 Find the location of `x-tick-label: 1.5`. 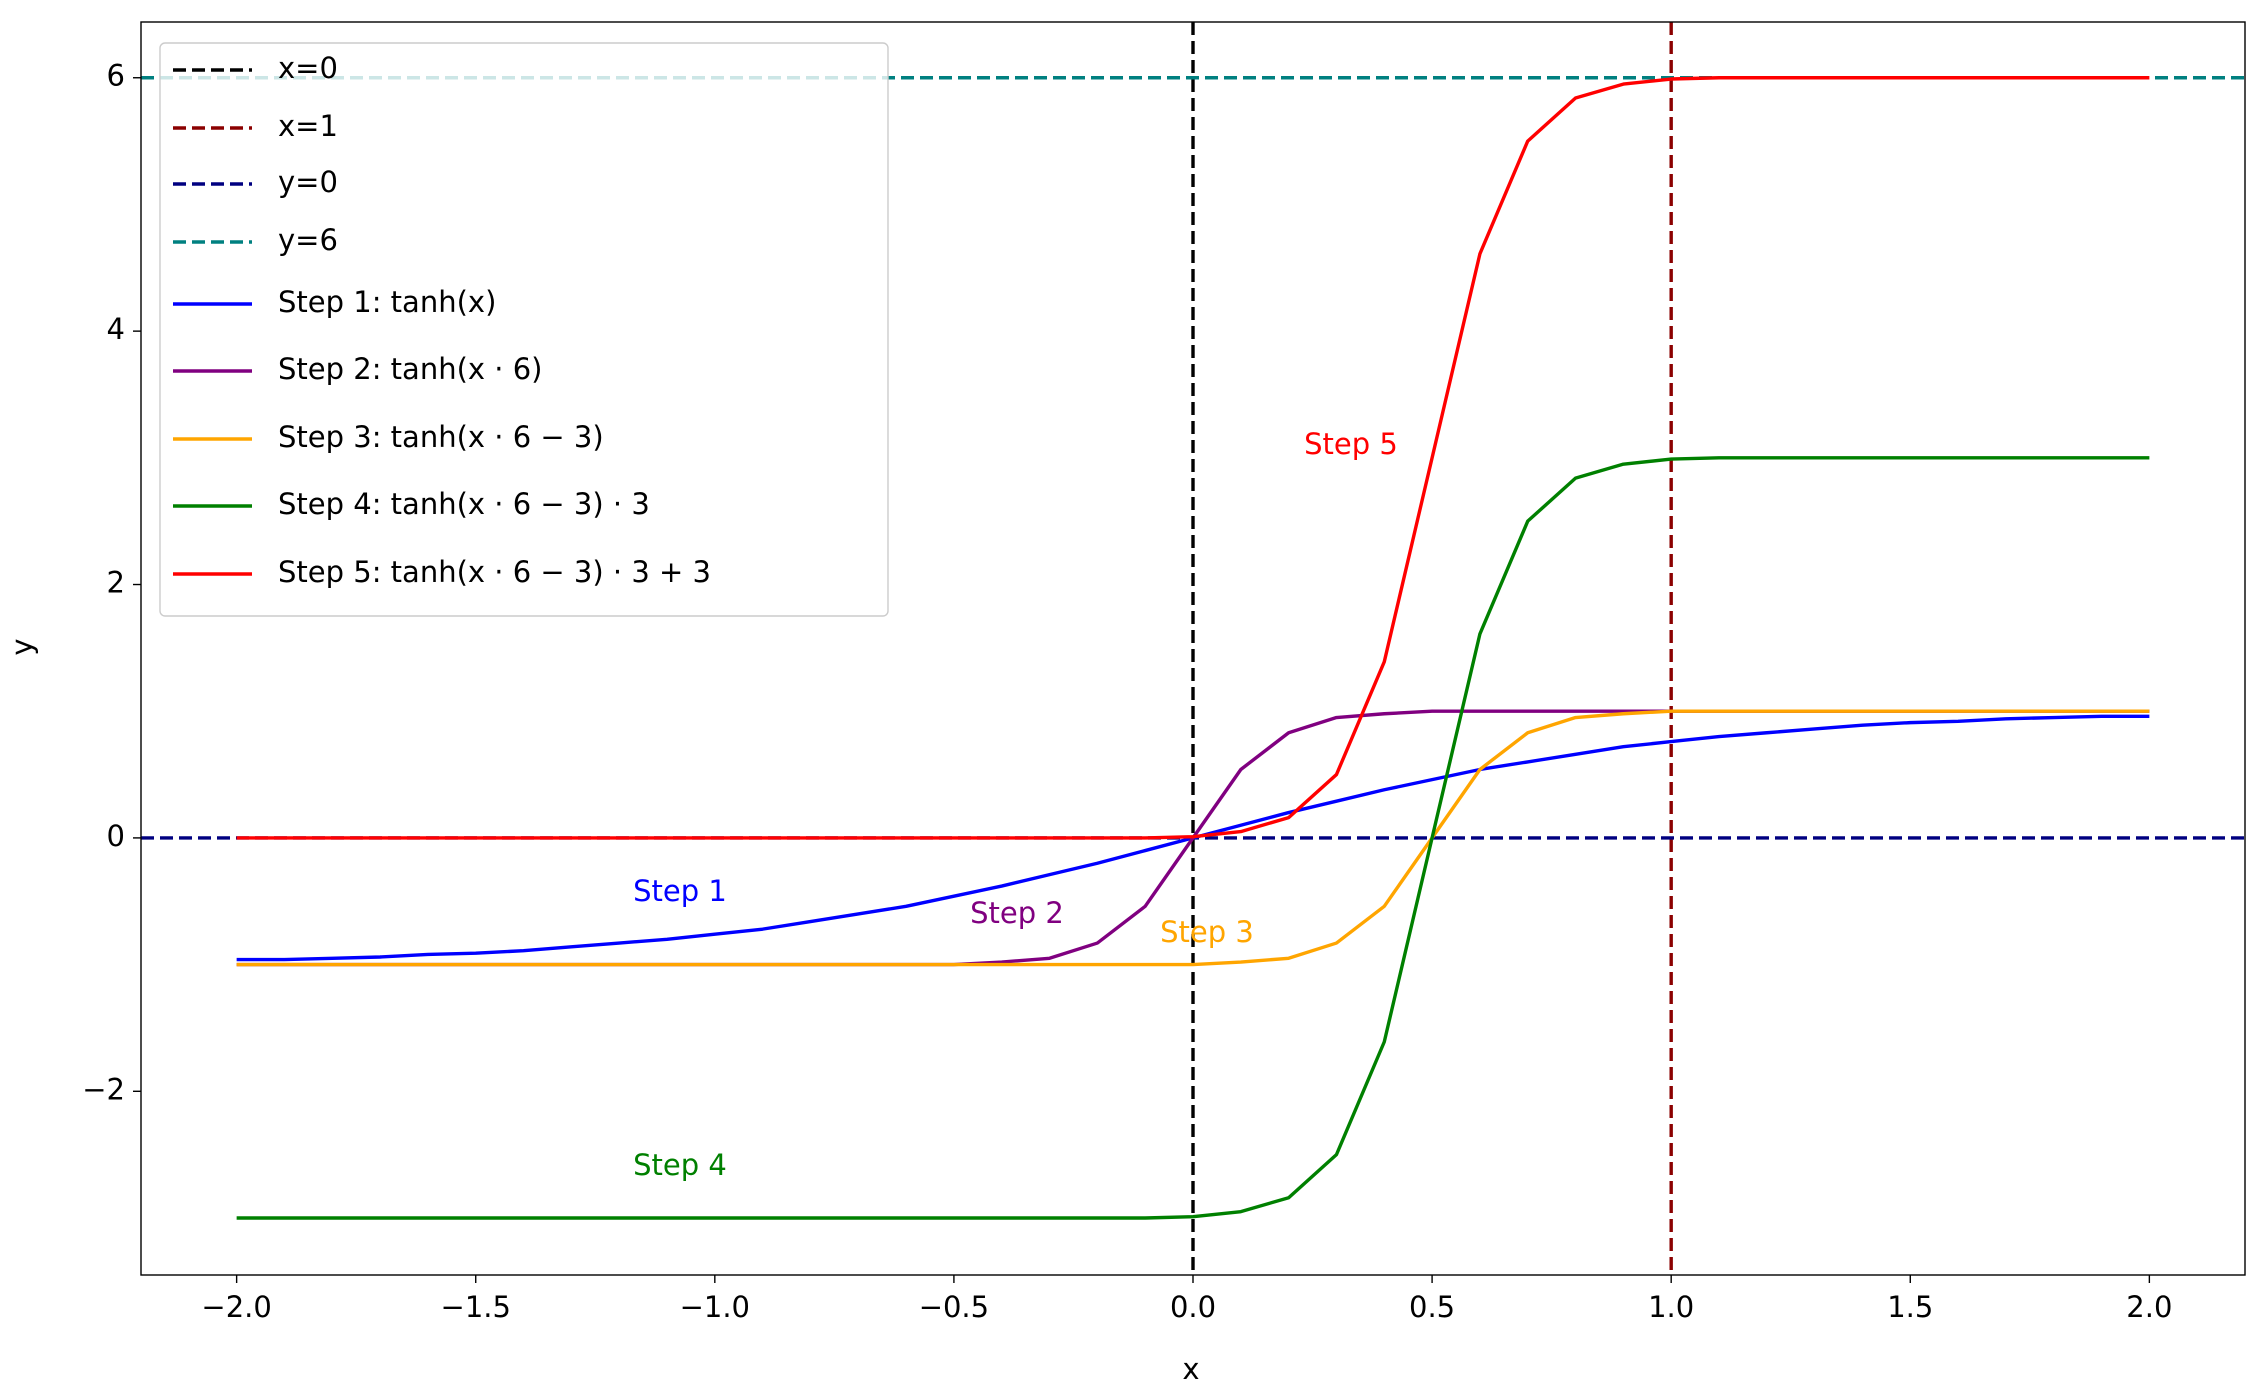

x-tick-label: 1.5 is located at coordinates (1910, 1307).